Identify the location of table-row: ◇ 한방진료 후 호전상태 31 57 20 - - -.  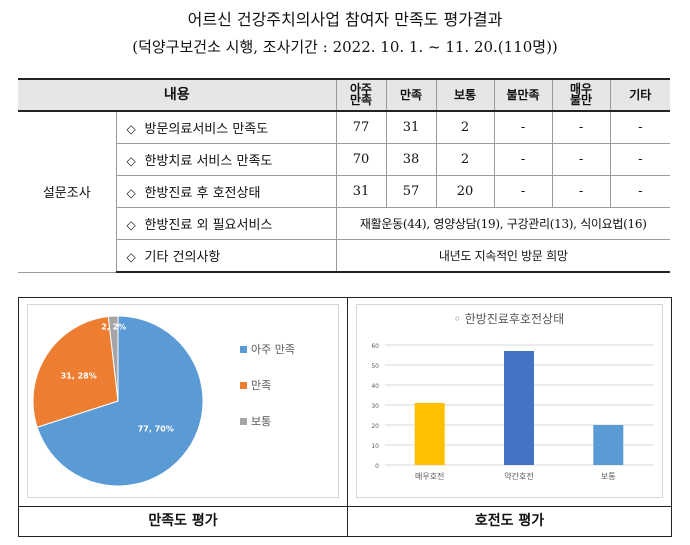
(344, 191).